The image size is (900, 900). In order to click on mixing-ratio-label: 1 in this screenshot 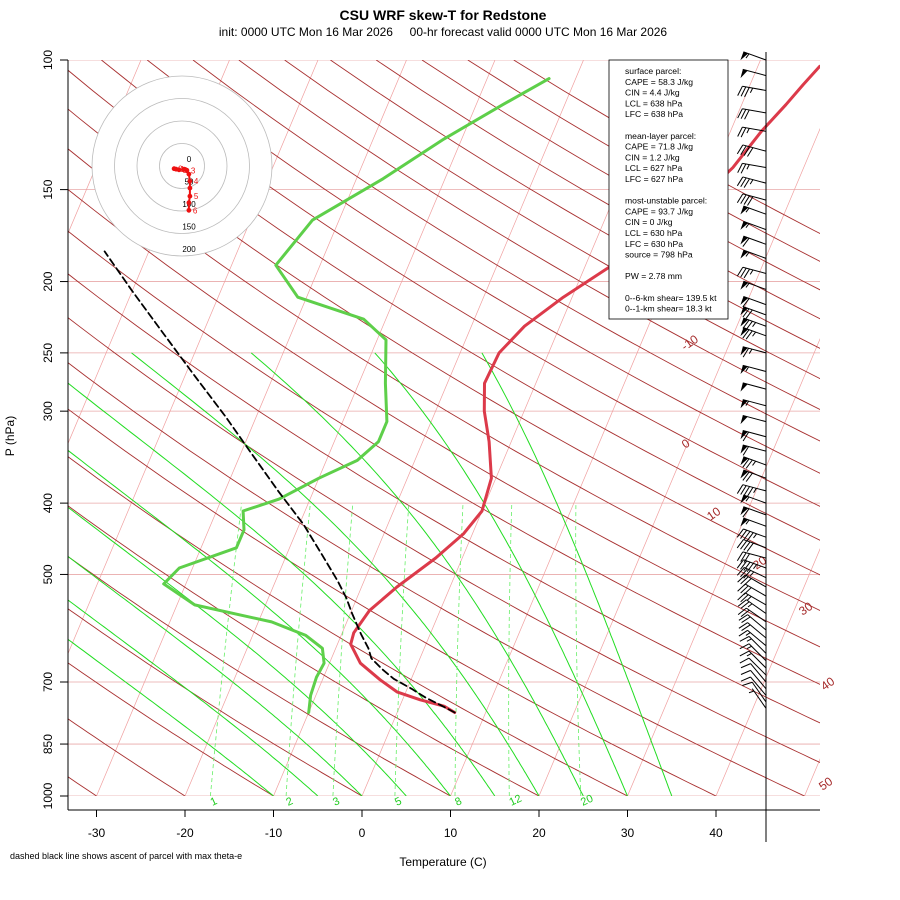, I will do `click(214, 801)`.